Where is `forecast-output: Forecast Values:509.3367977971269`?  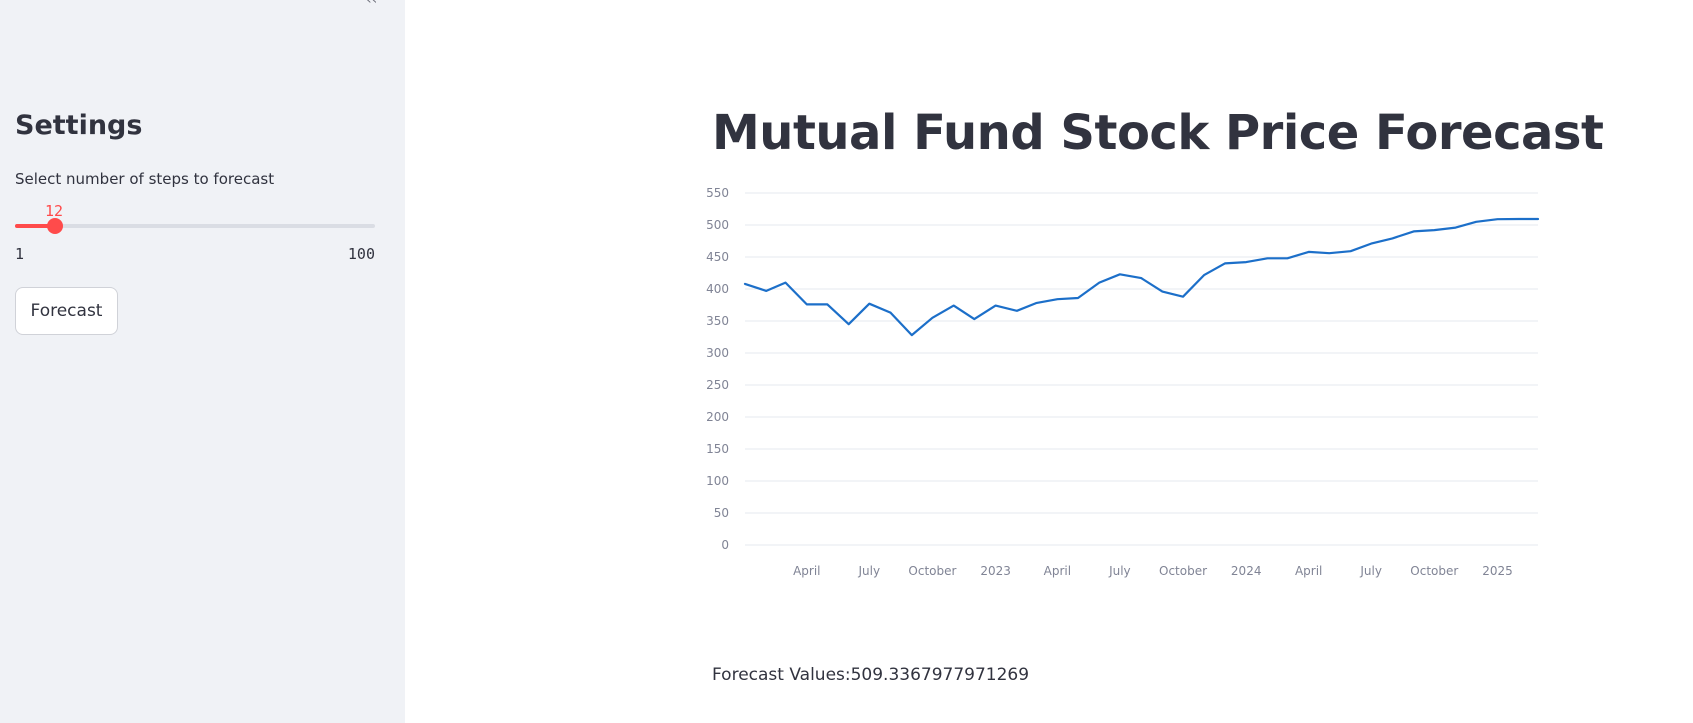
forecast-output: Forecast Values:509.3367977971269 is located at coordinates (870, 675).